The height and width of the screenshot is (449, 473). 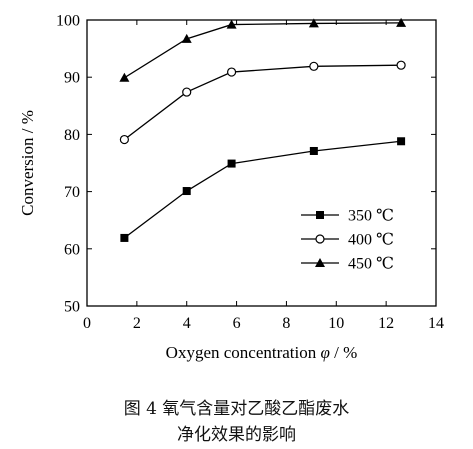 I want to click on x-axis-label-symbol: φ, so click(x=325, y=352).